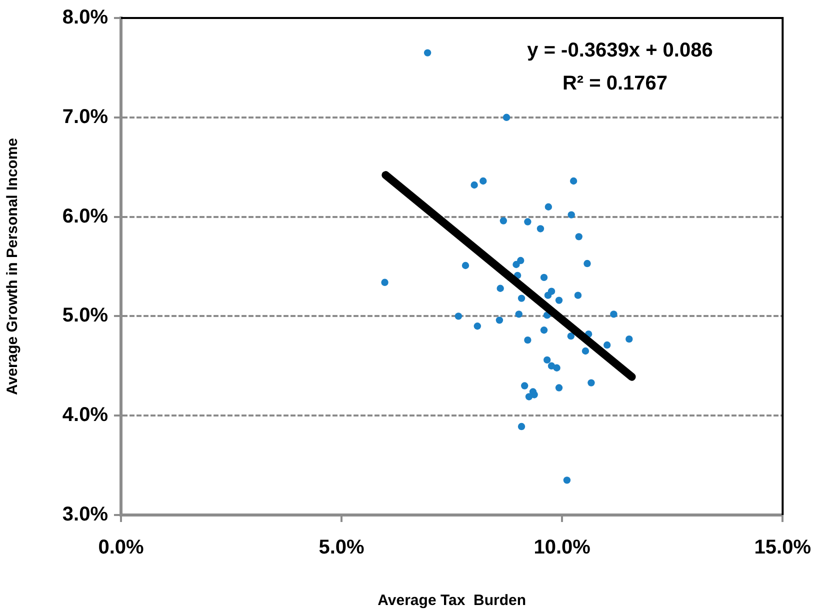 The image size is (825, 614). I want to click on y-axis-title: Average Growth in Personal Income, so click(13, 267).